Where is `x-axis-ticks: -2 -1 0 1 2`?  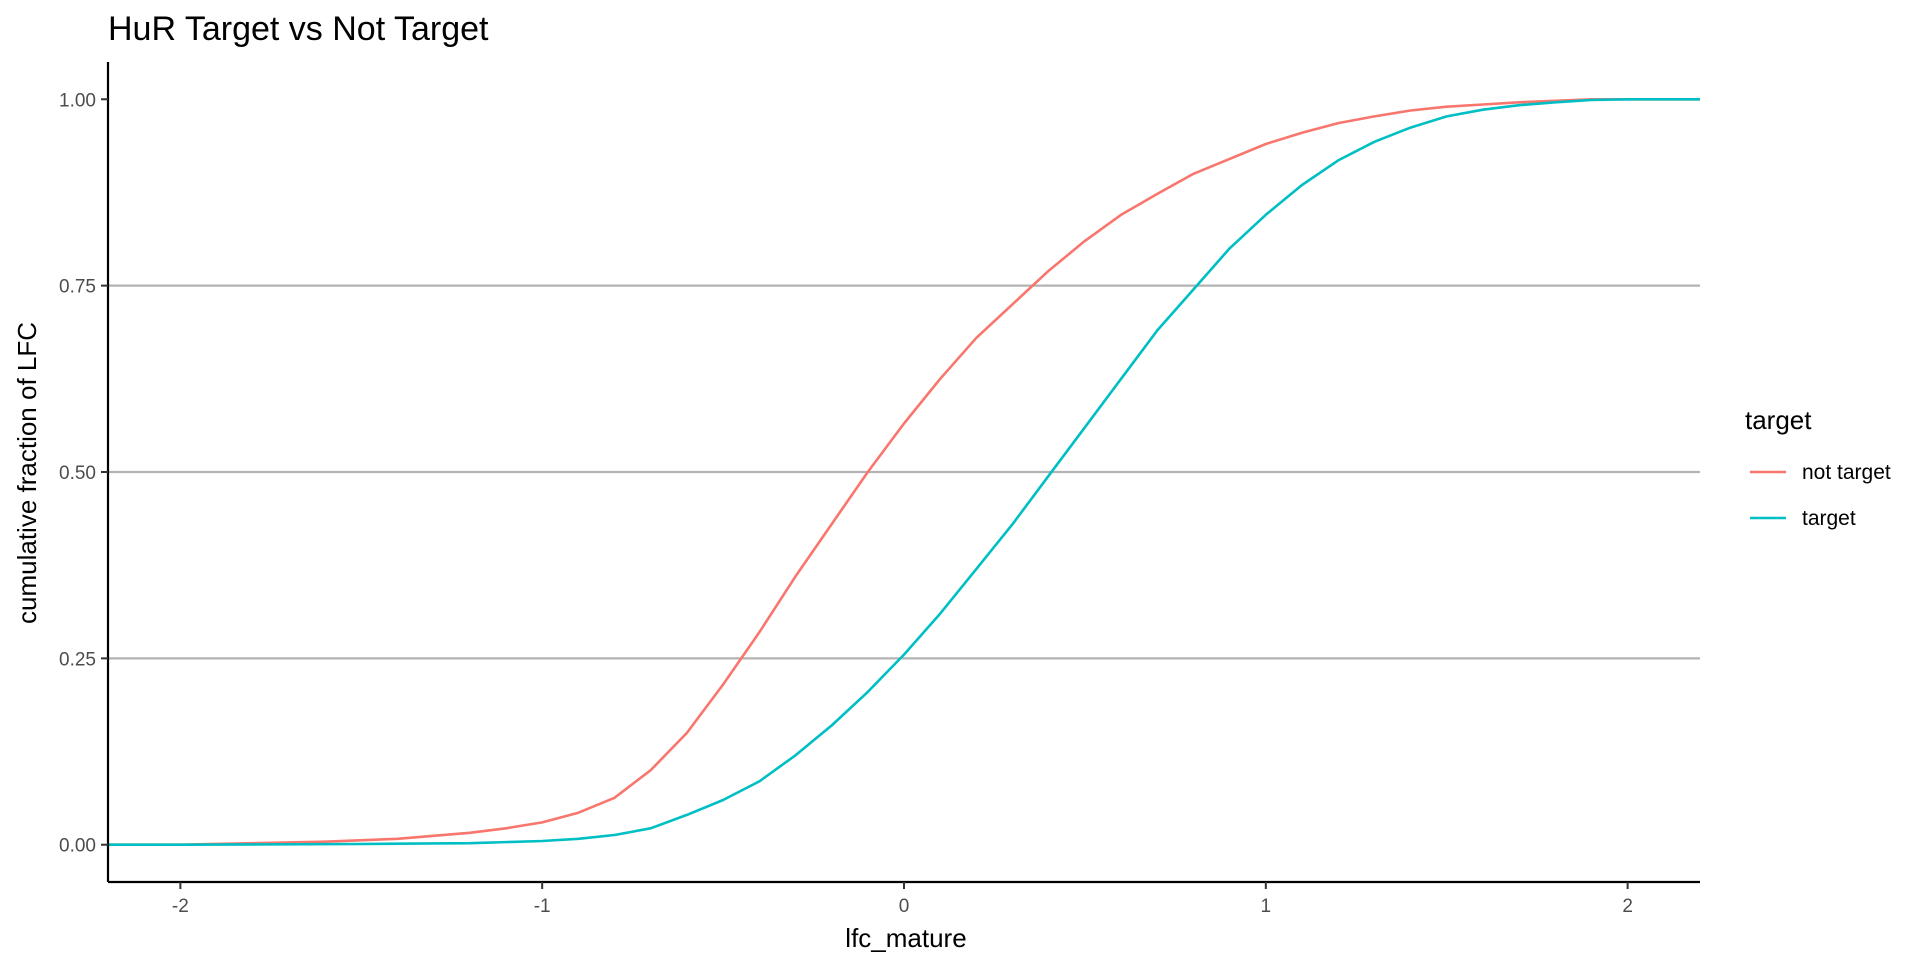 x-axis-ticks: -2 -1 0 1 2 is located at coordinates (902, 899).